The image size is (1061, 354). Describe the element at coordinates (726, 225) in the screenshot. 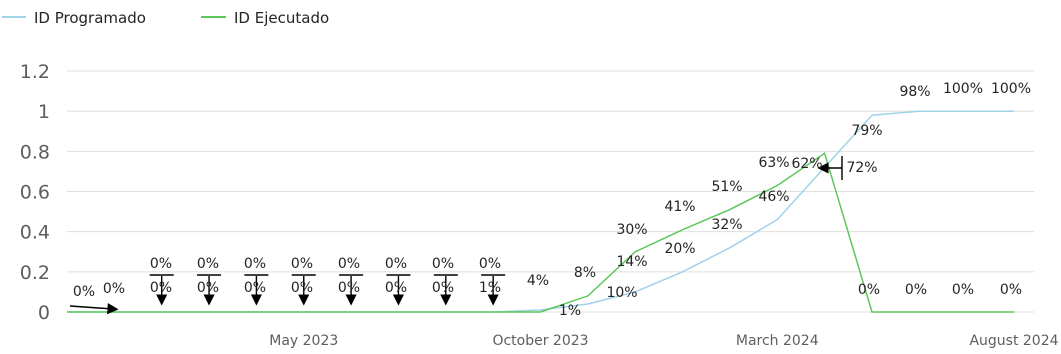

I see `data-label: 32%` at that location.